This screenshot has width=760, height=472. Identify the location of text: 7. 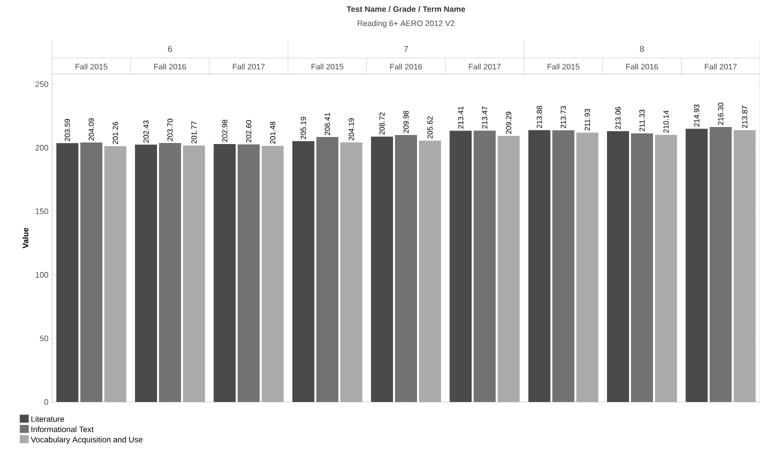
(406, 49).